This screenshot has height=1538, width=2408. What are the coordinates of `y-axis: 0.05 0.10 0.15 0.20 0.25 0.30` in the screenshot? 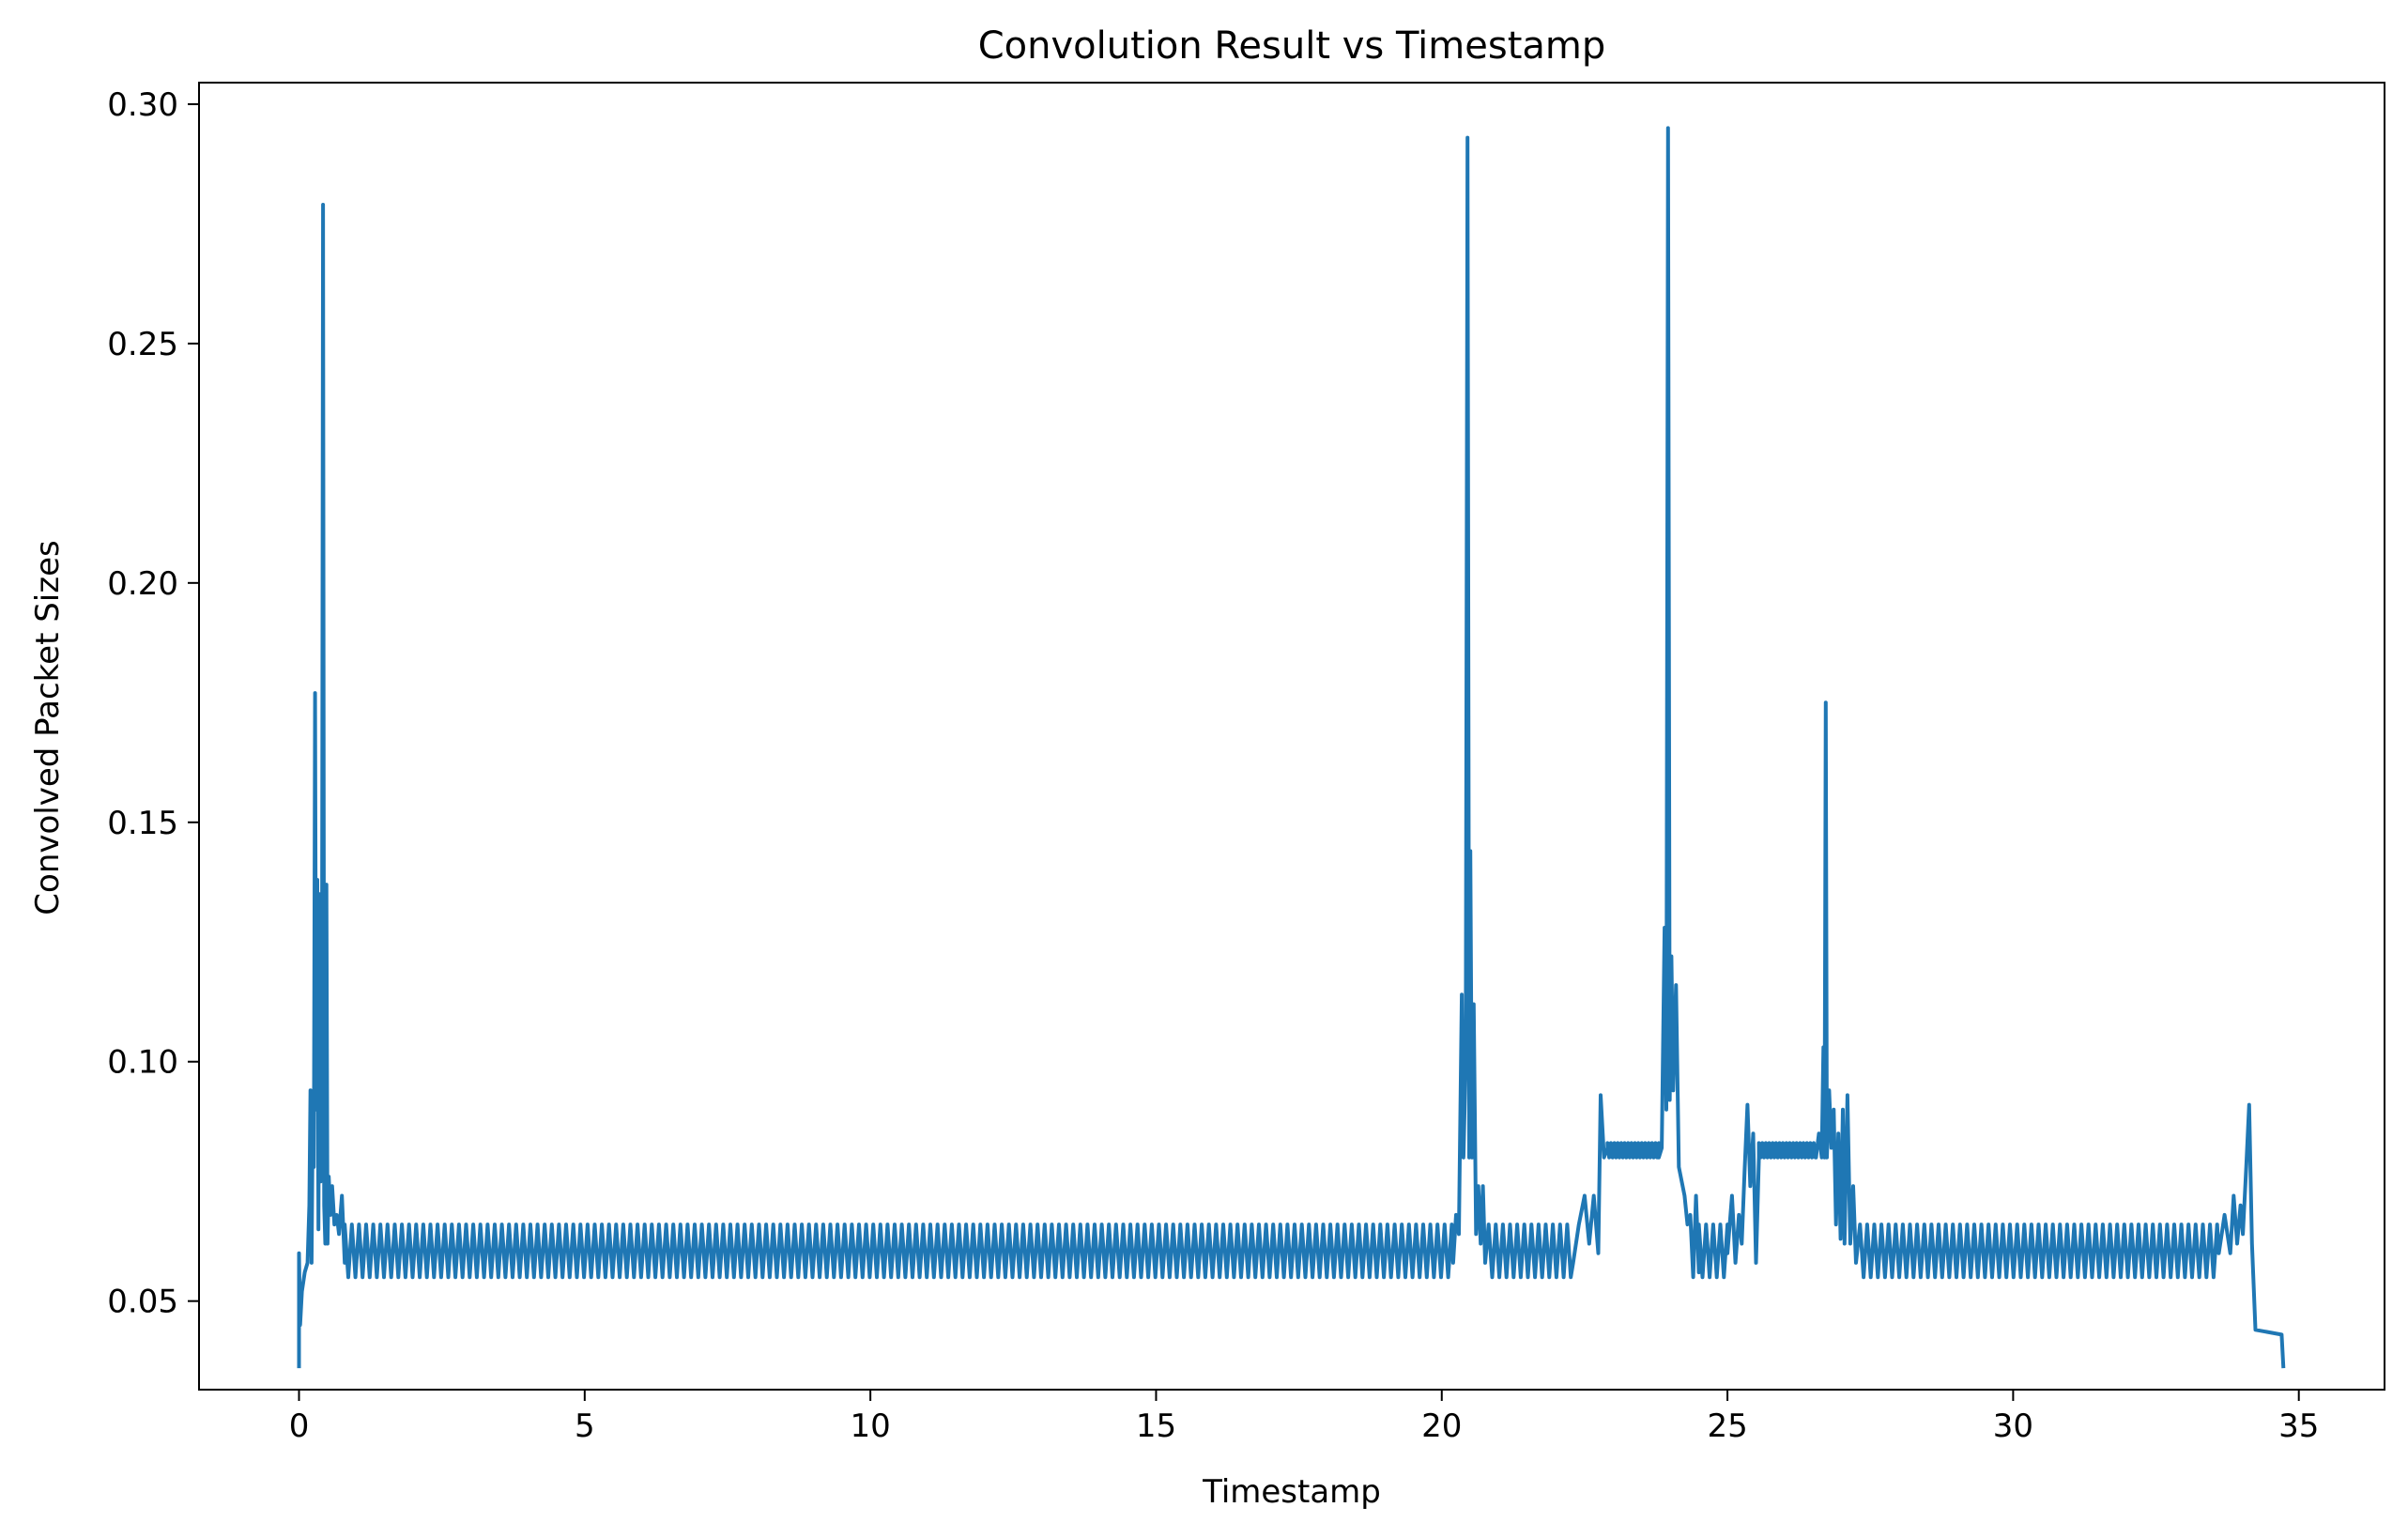 It's located at (153, 703).